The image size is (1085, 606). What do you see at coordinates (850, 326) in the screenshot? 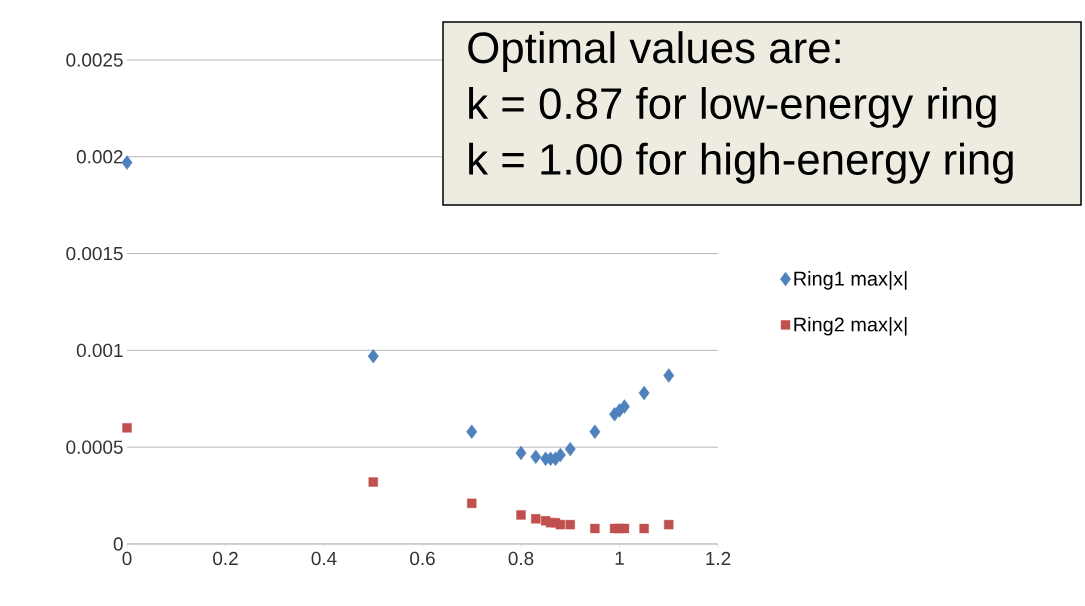
I see `legend-label: Ring2 max|x|` at bounding box center [850, 326].